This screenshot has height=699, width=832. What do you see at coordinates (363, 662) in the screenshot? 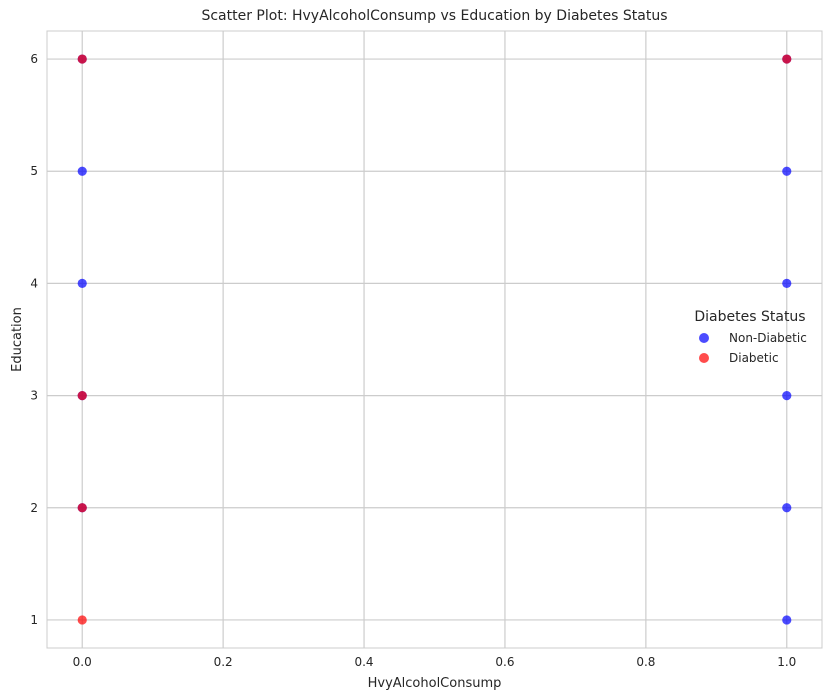
I see `x-tick-label: 0.4` at bounding box center [363, 662].